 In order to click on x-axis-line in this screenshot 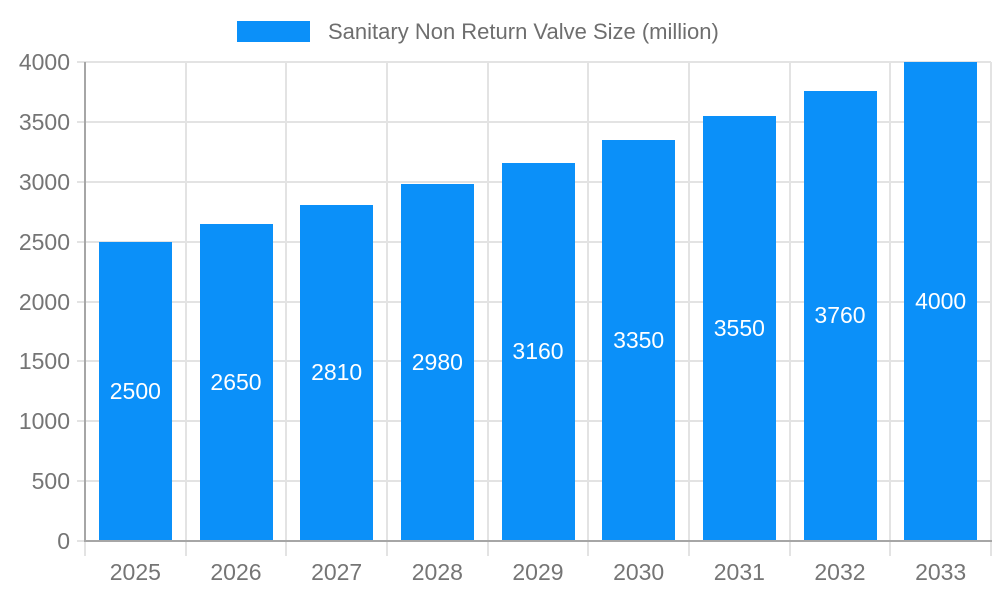, I will do `click(538, 541)`.